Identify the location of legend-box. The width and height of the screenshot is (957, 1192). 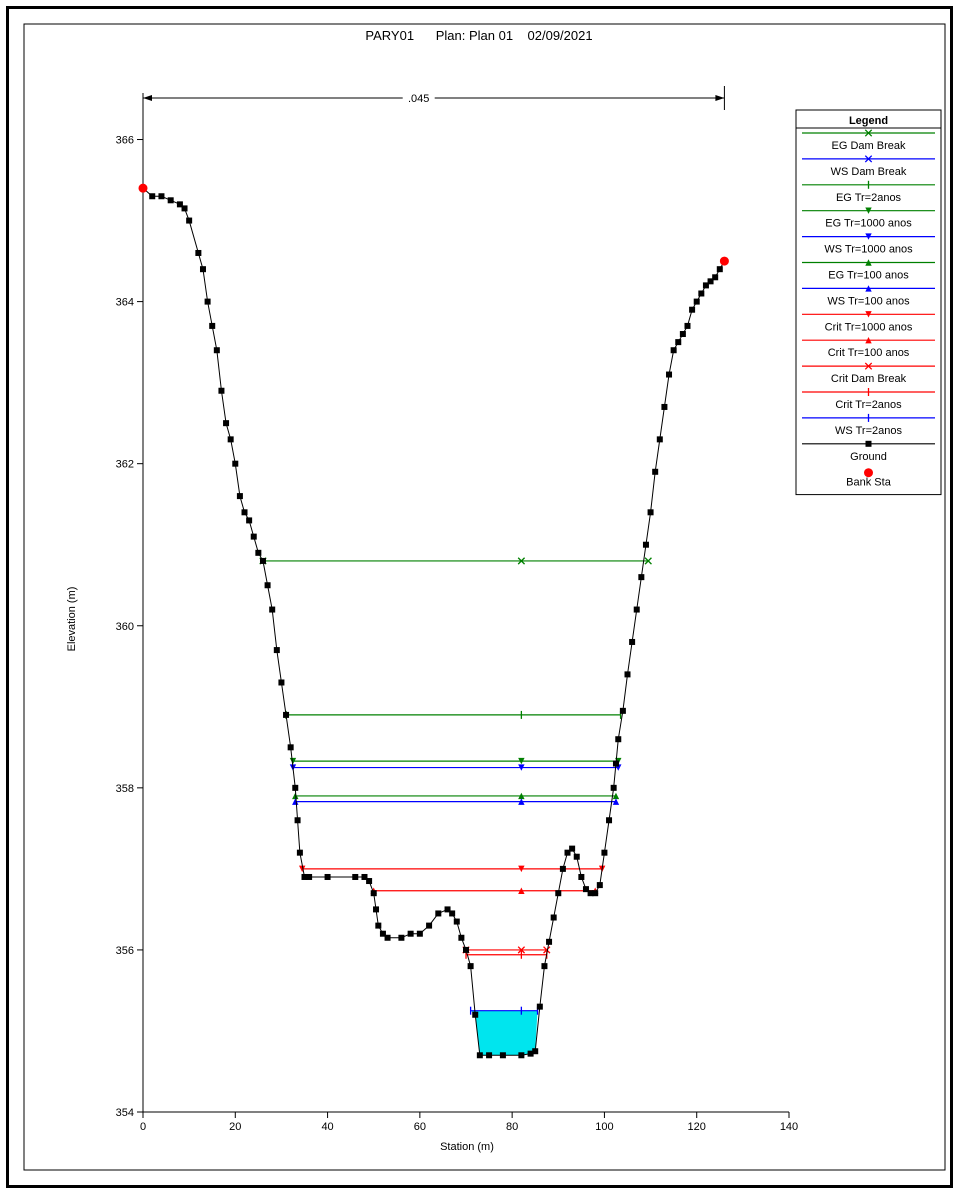
(868, 302).